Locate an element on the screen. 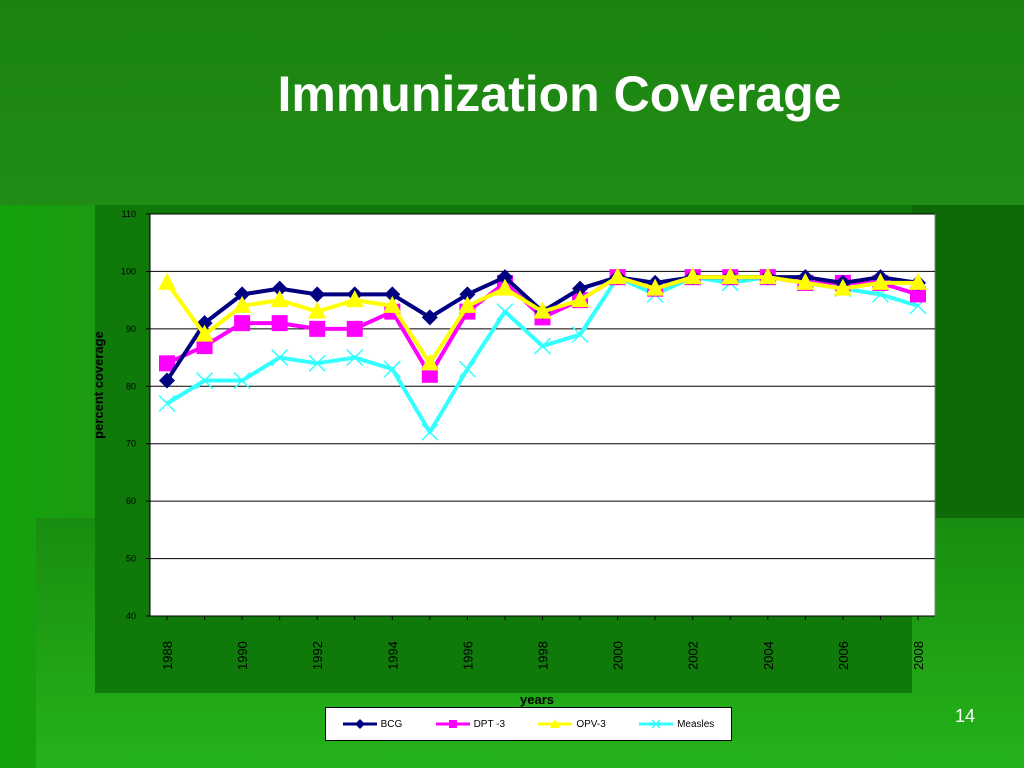  legend-item-dpt3: DPT -3 is located at coordinates (470, 724).